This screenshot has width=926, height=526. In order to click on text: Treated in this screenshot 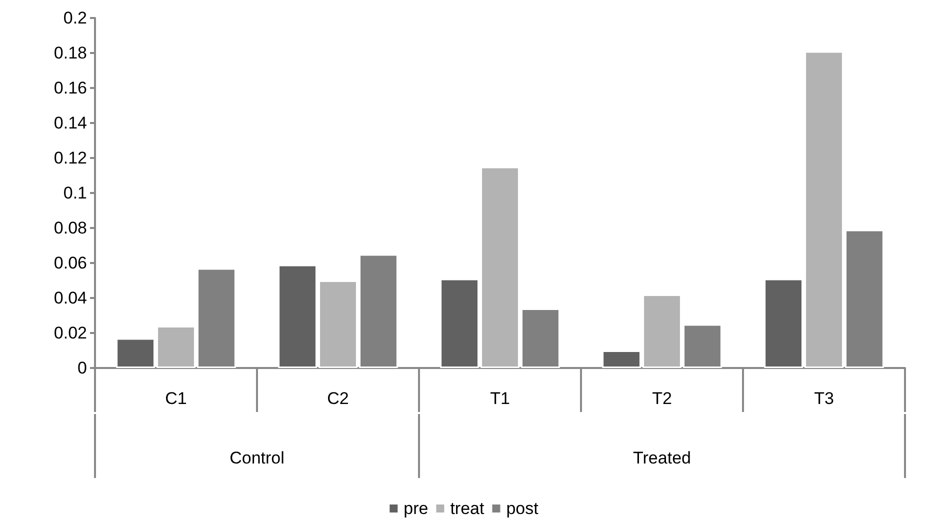, I will do `click(662, 458)`.